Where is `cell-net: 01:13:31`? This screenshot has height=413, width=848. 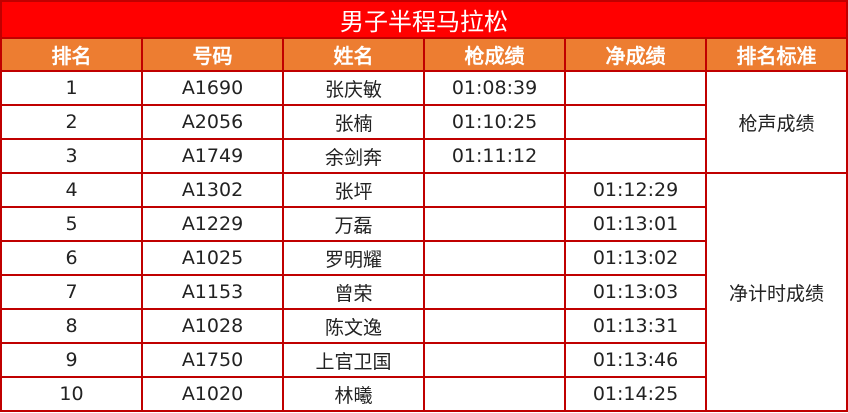
cell-net: 01:13:31 is located at coordinates (635, 326).